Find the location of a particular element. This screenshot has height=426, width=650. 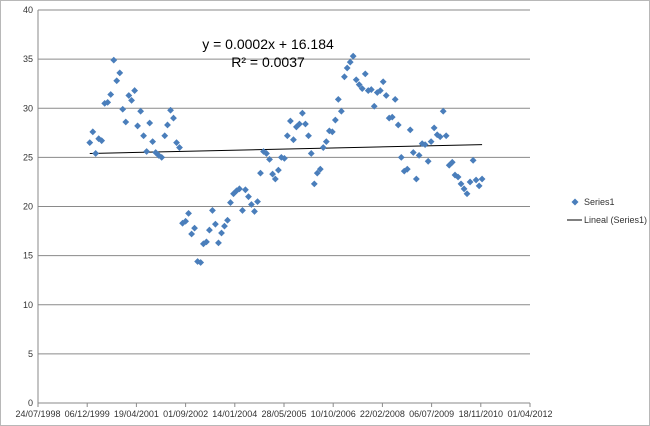

y-tick-label: 10 is located at coordinates (28, 305).